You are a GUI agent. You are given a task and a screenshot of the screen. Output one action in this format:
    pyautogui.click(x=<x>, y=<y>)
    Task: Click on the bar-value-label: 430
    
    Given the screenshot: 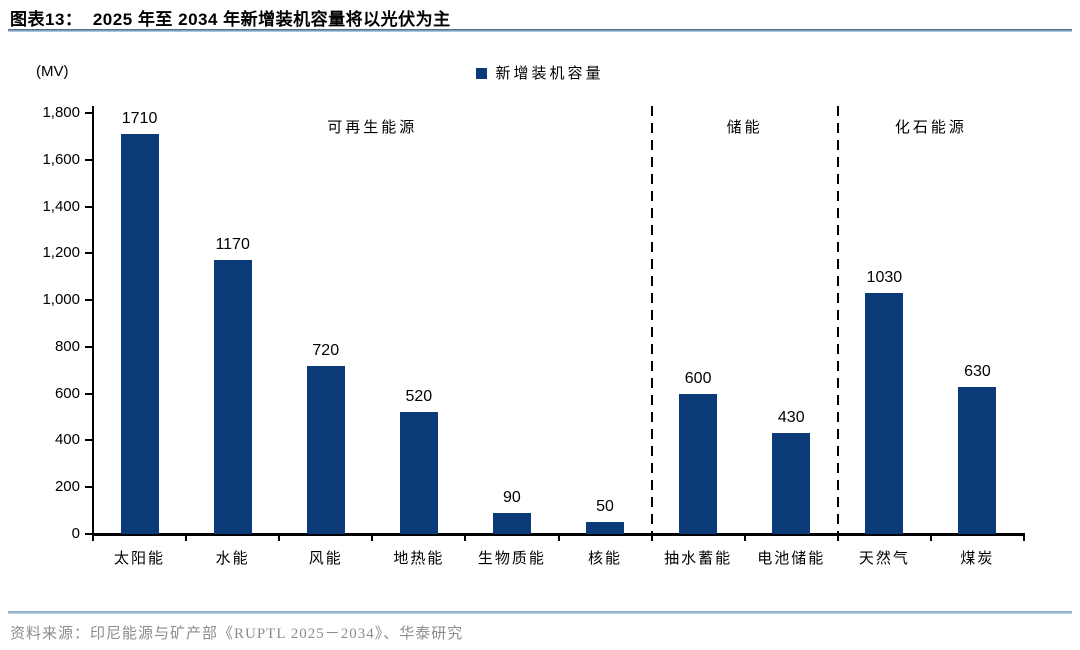 What is the action you would take?
    pyautogui.click(x=791, y=418)
    